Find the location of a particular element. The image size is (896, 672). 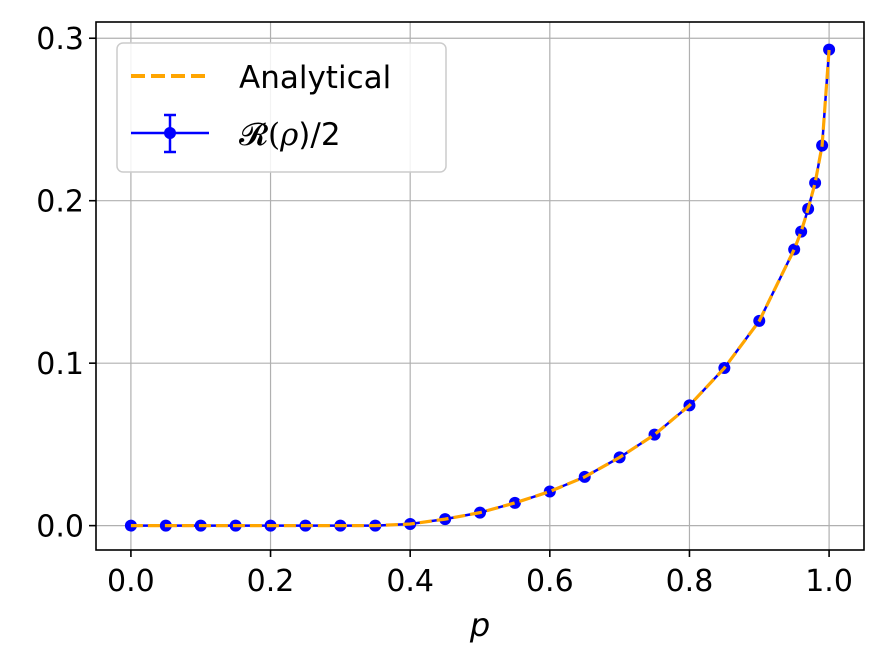

legend-swatch-ratio-marker is located at coordinates (170, 133).